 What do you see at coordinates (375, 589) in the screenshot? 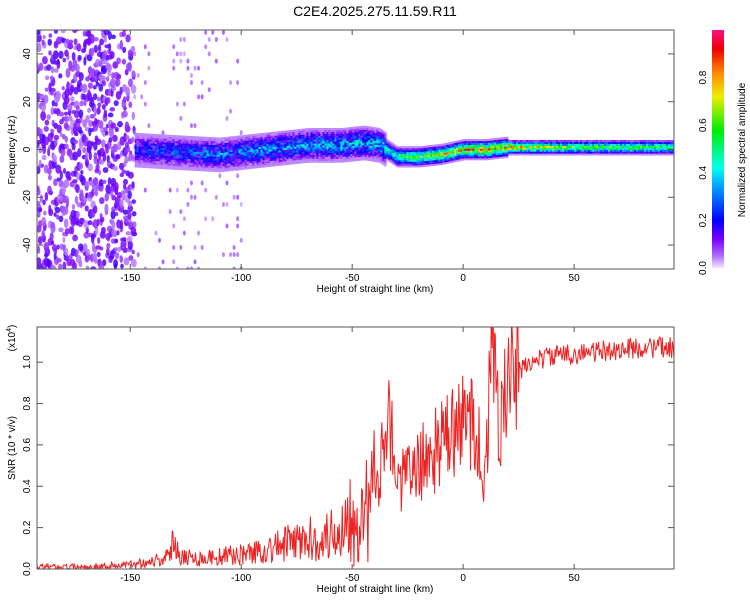
I see `bottom-xlabel: Height of straight line (km)` at bounding box center [375, 589].